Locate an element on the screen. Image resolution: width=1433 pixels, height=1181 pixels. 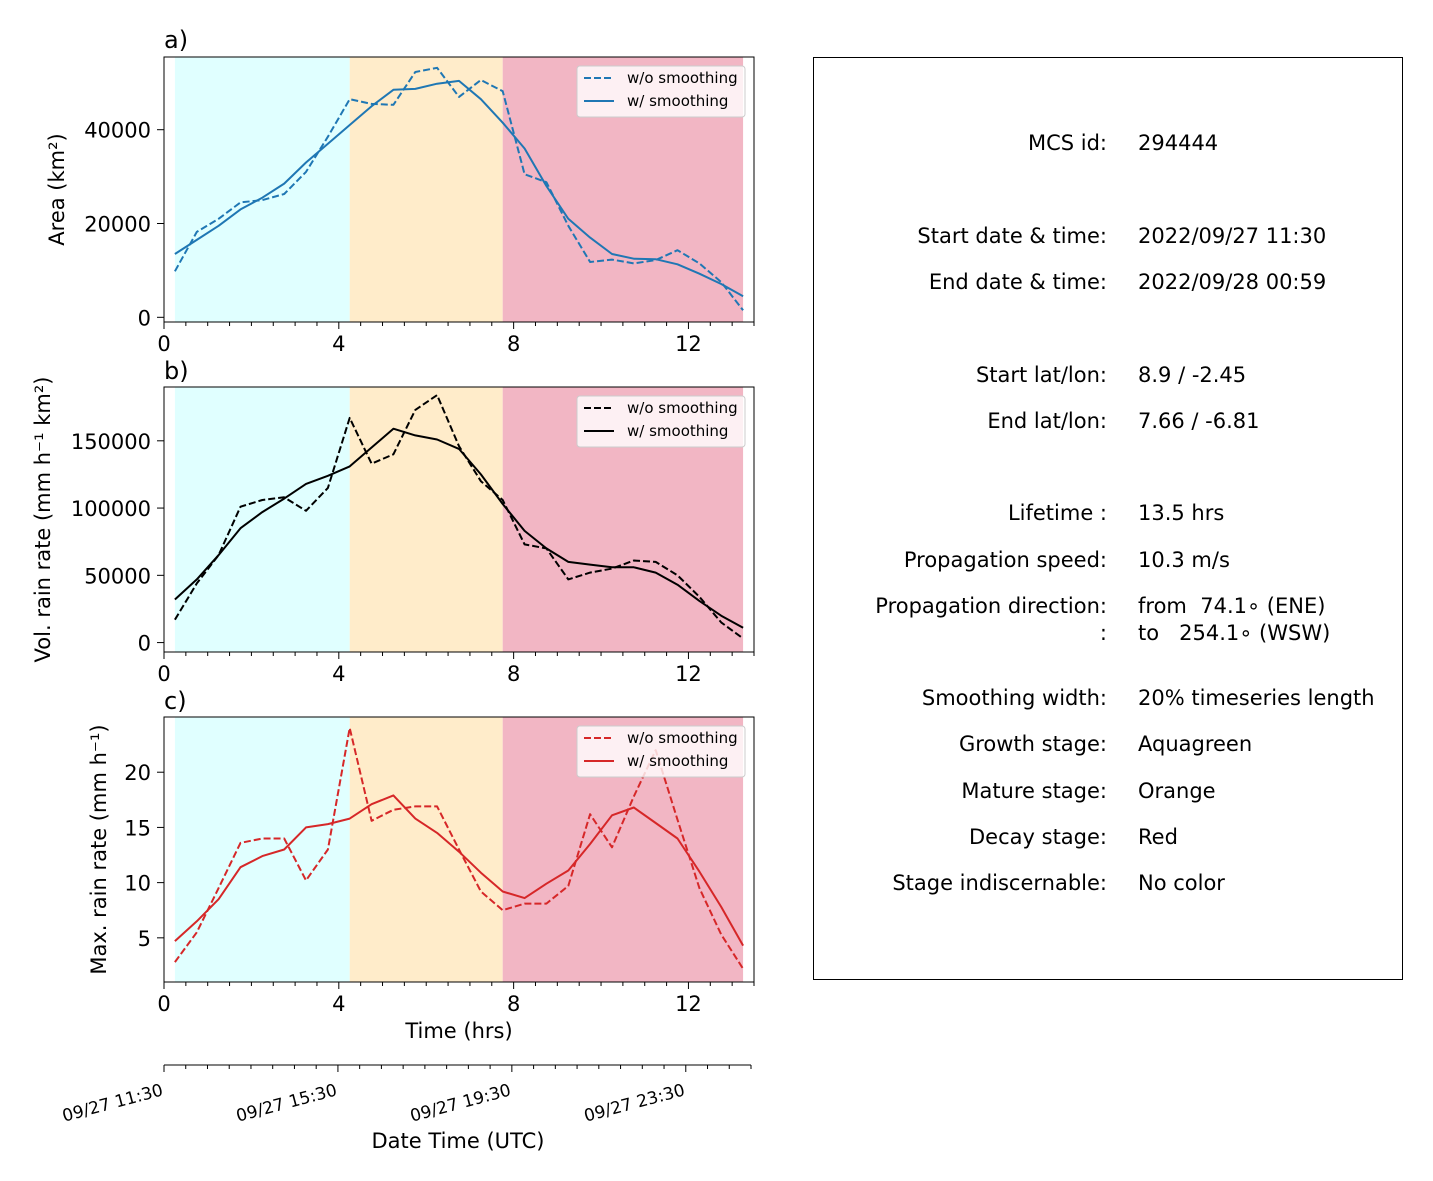
info-value: 8.9 / -2.45 is located at coordinates (1192, 375).